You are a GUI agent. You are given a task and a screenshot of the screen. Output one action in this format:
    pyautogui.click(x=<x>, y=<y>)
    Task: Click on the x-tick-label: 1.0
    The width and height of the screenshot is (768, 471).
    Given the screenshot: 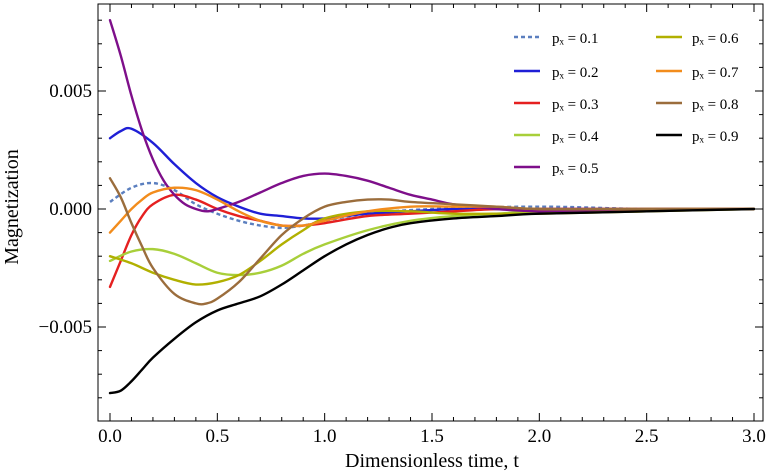 What is the action you would take?
    pyautogui.click(x=325, y=436)
    